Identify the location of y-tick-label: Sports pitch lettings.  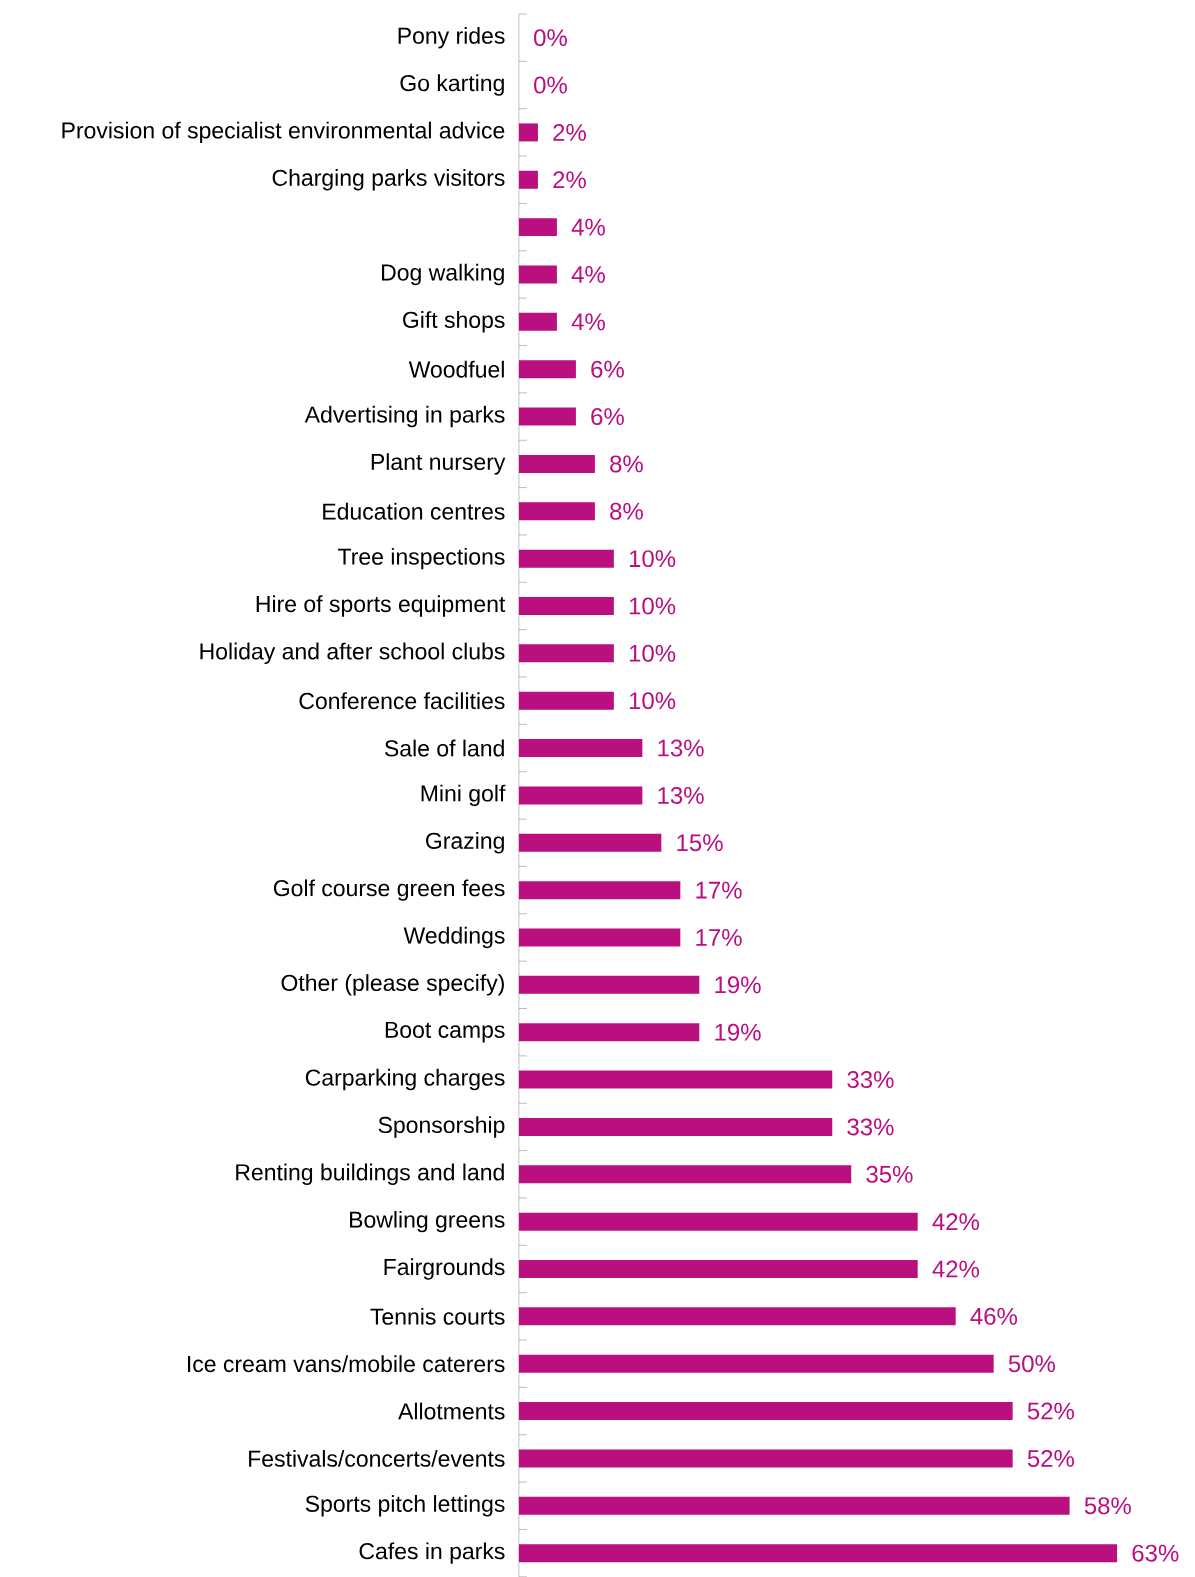
(405, 1506).